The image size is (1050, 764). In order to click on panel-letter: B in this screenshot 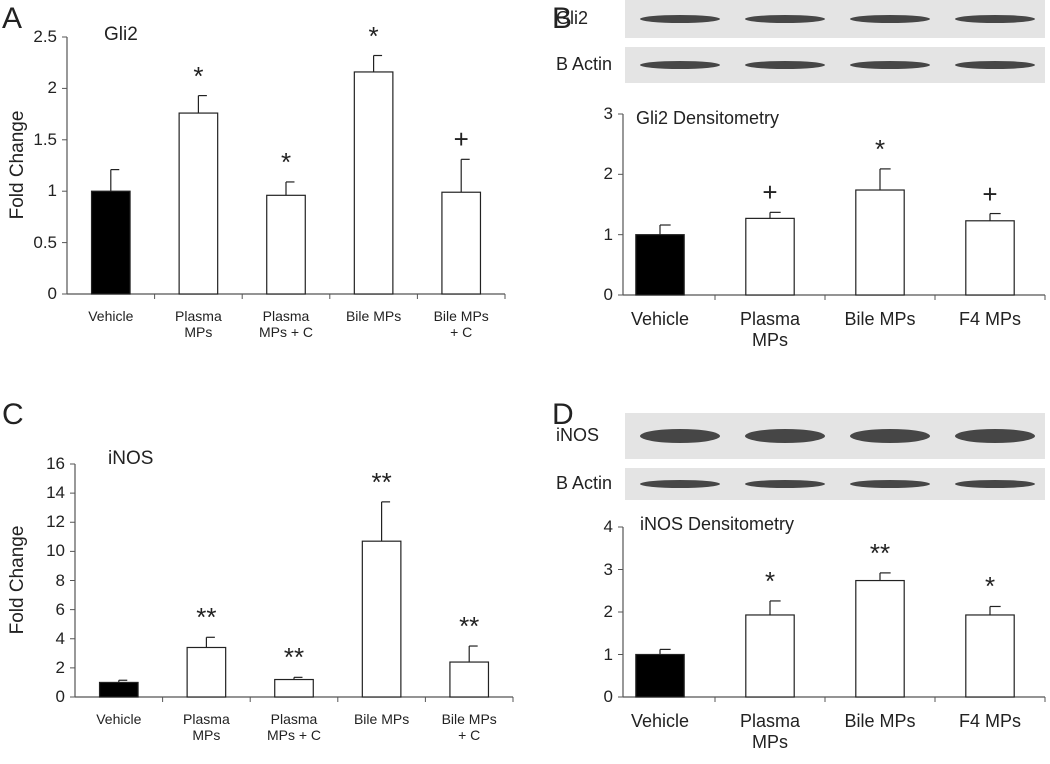, I will do `click(562, 18)`.